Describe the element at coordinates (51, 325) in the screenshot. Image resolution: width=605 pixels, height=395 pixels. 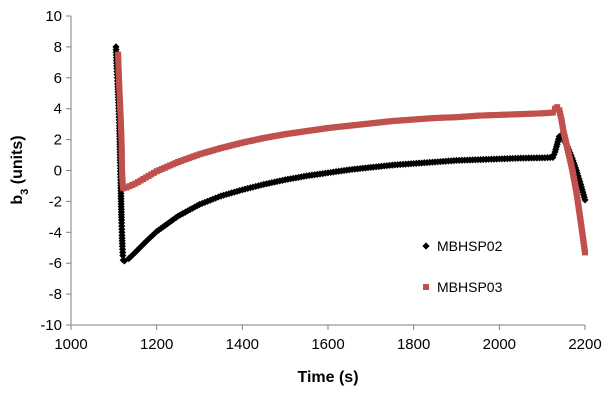
I see `y-tick-label: -10` at that location.